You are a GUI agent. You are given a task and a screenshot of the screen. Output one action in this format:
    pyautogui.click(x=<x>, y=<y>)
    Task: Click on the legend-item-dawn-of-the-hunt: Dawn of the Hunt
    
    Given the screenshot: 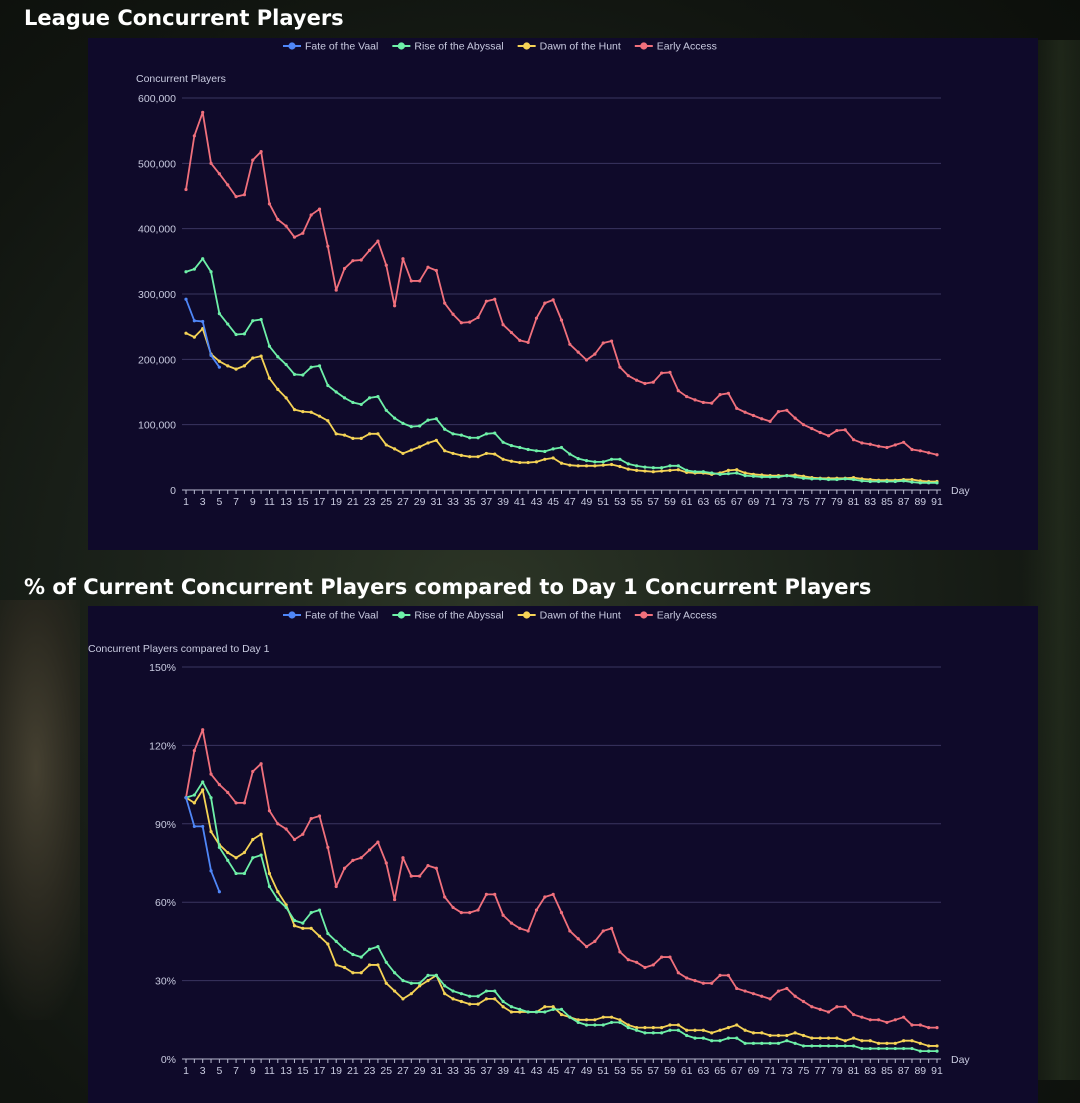 What is the action you would take?
    pyautogui.click(x=569, y=616)
    